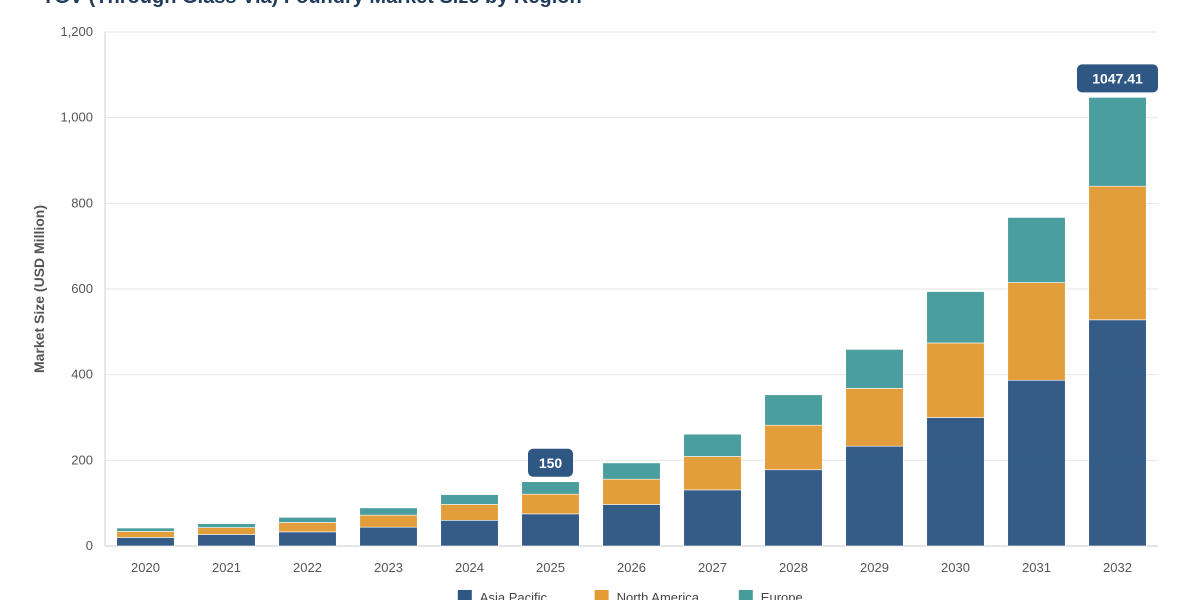 The width and height of the screenshot is (1200, 600). Describe the element at coordinates (955, 567) in the screenshot. I see `x-tick-label: 2030` at that location.